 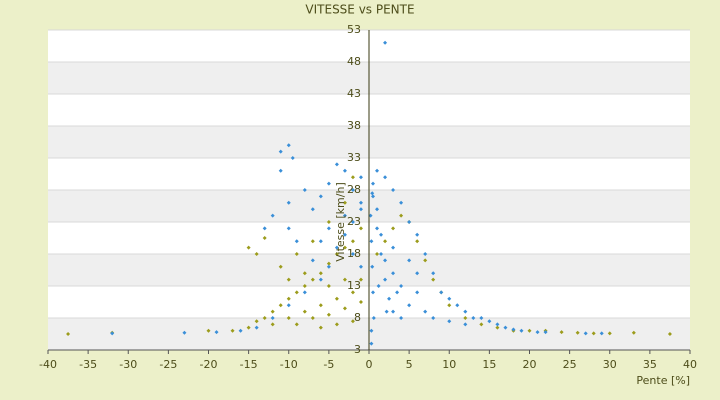 I want to click on x-tick-label: 25, so click(x=570, y=364).